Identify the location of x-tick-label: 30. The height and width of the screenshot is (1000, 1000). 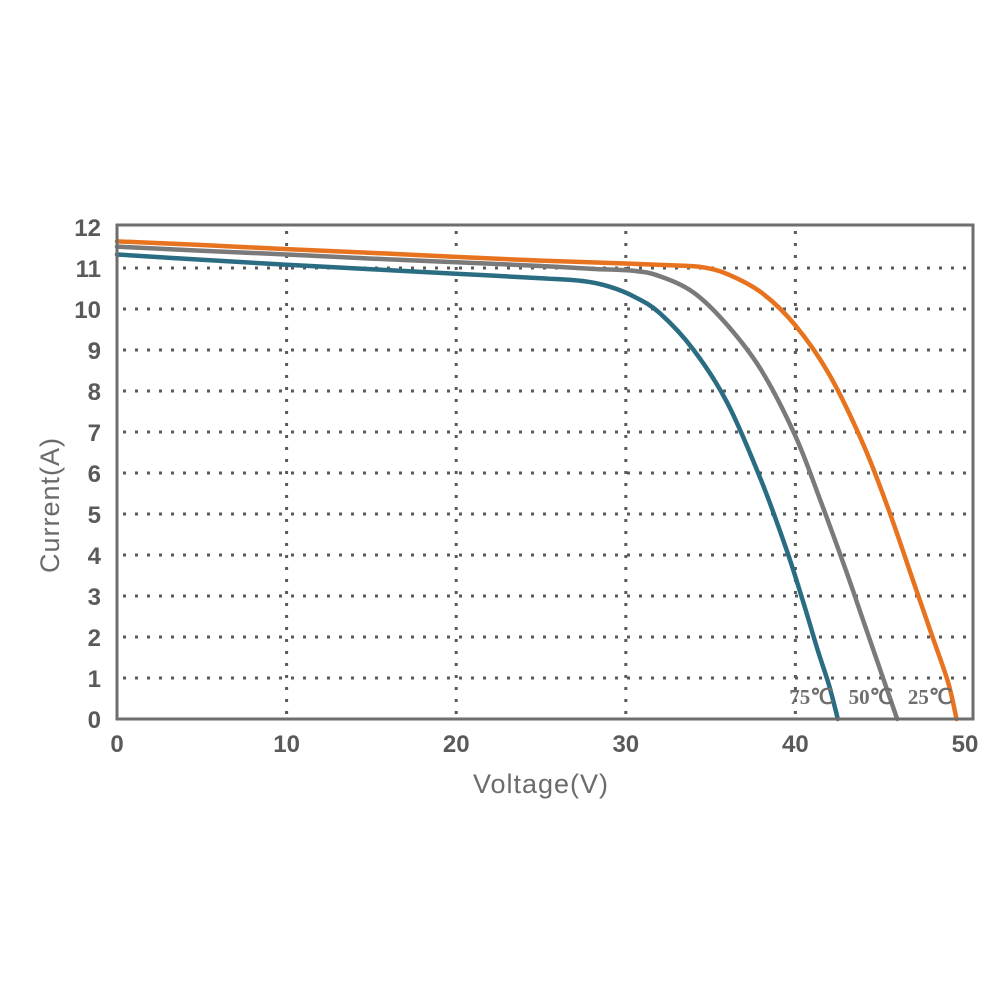
(625, 744).